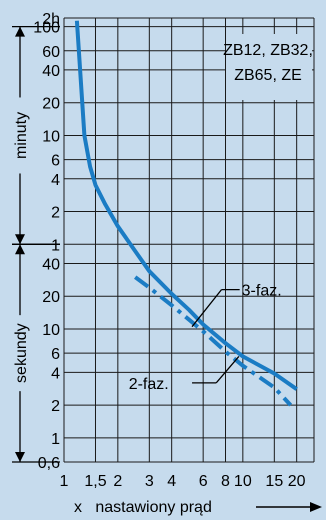 This screenshot has width=326, height=520. Describe the element at coordinates (268, 50) in the screenshot. I see `annotation-line-1: ZB12, ZB32,` at that location.